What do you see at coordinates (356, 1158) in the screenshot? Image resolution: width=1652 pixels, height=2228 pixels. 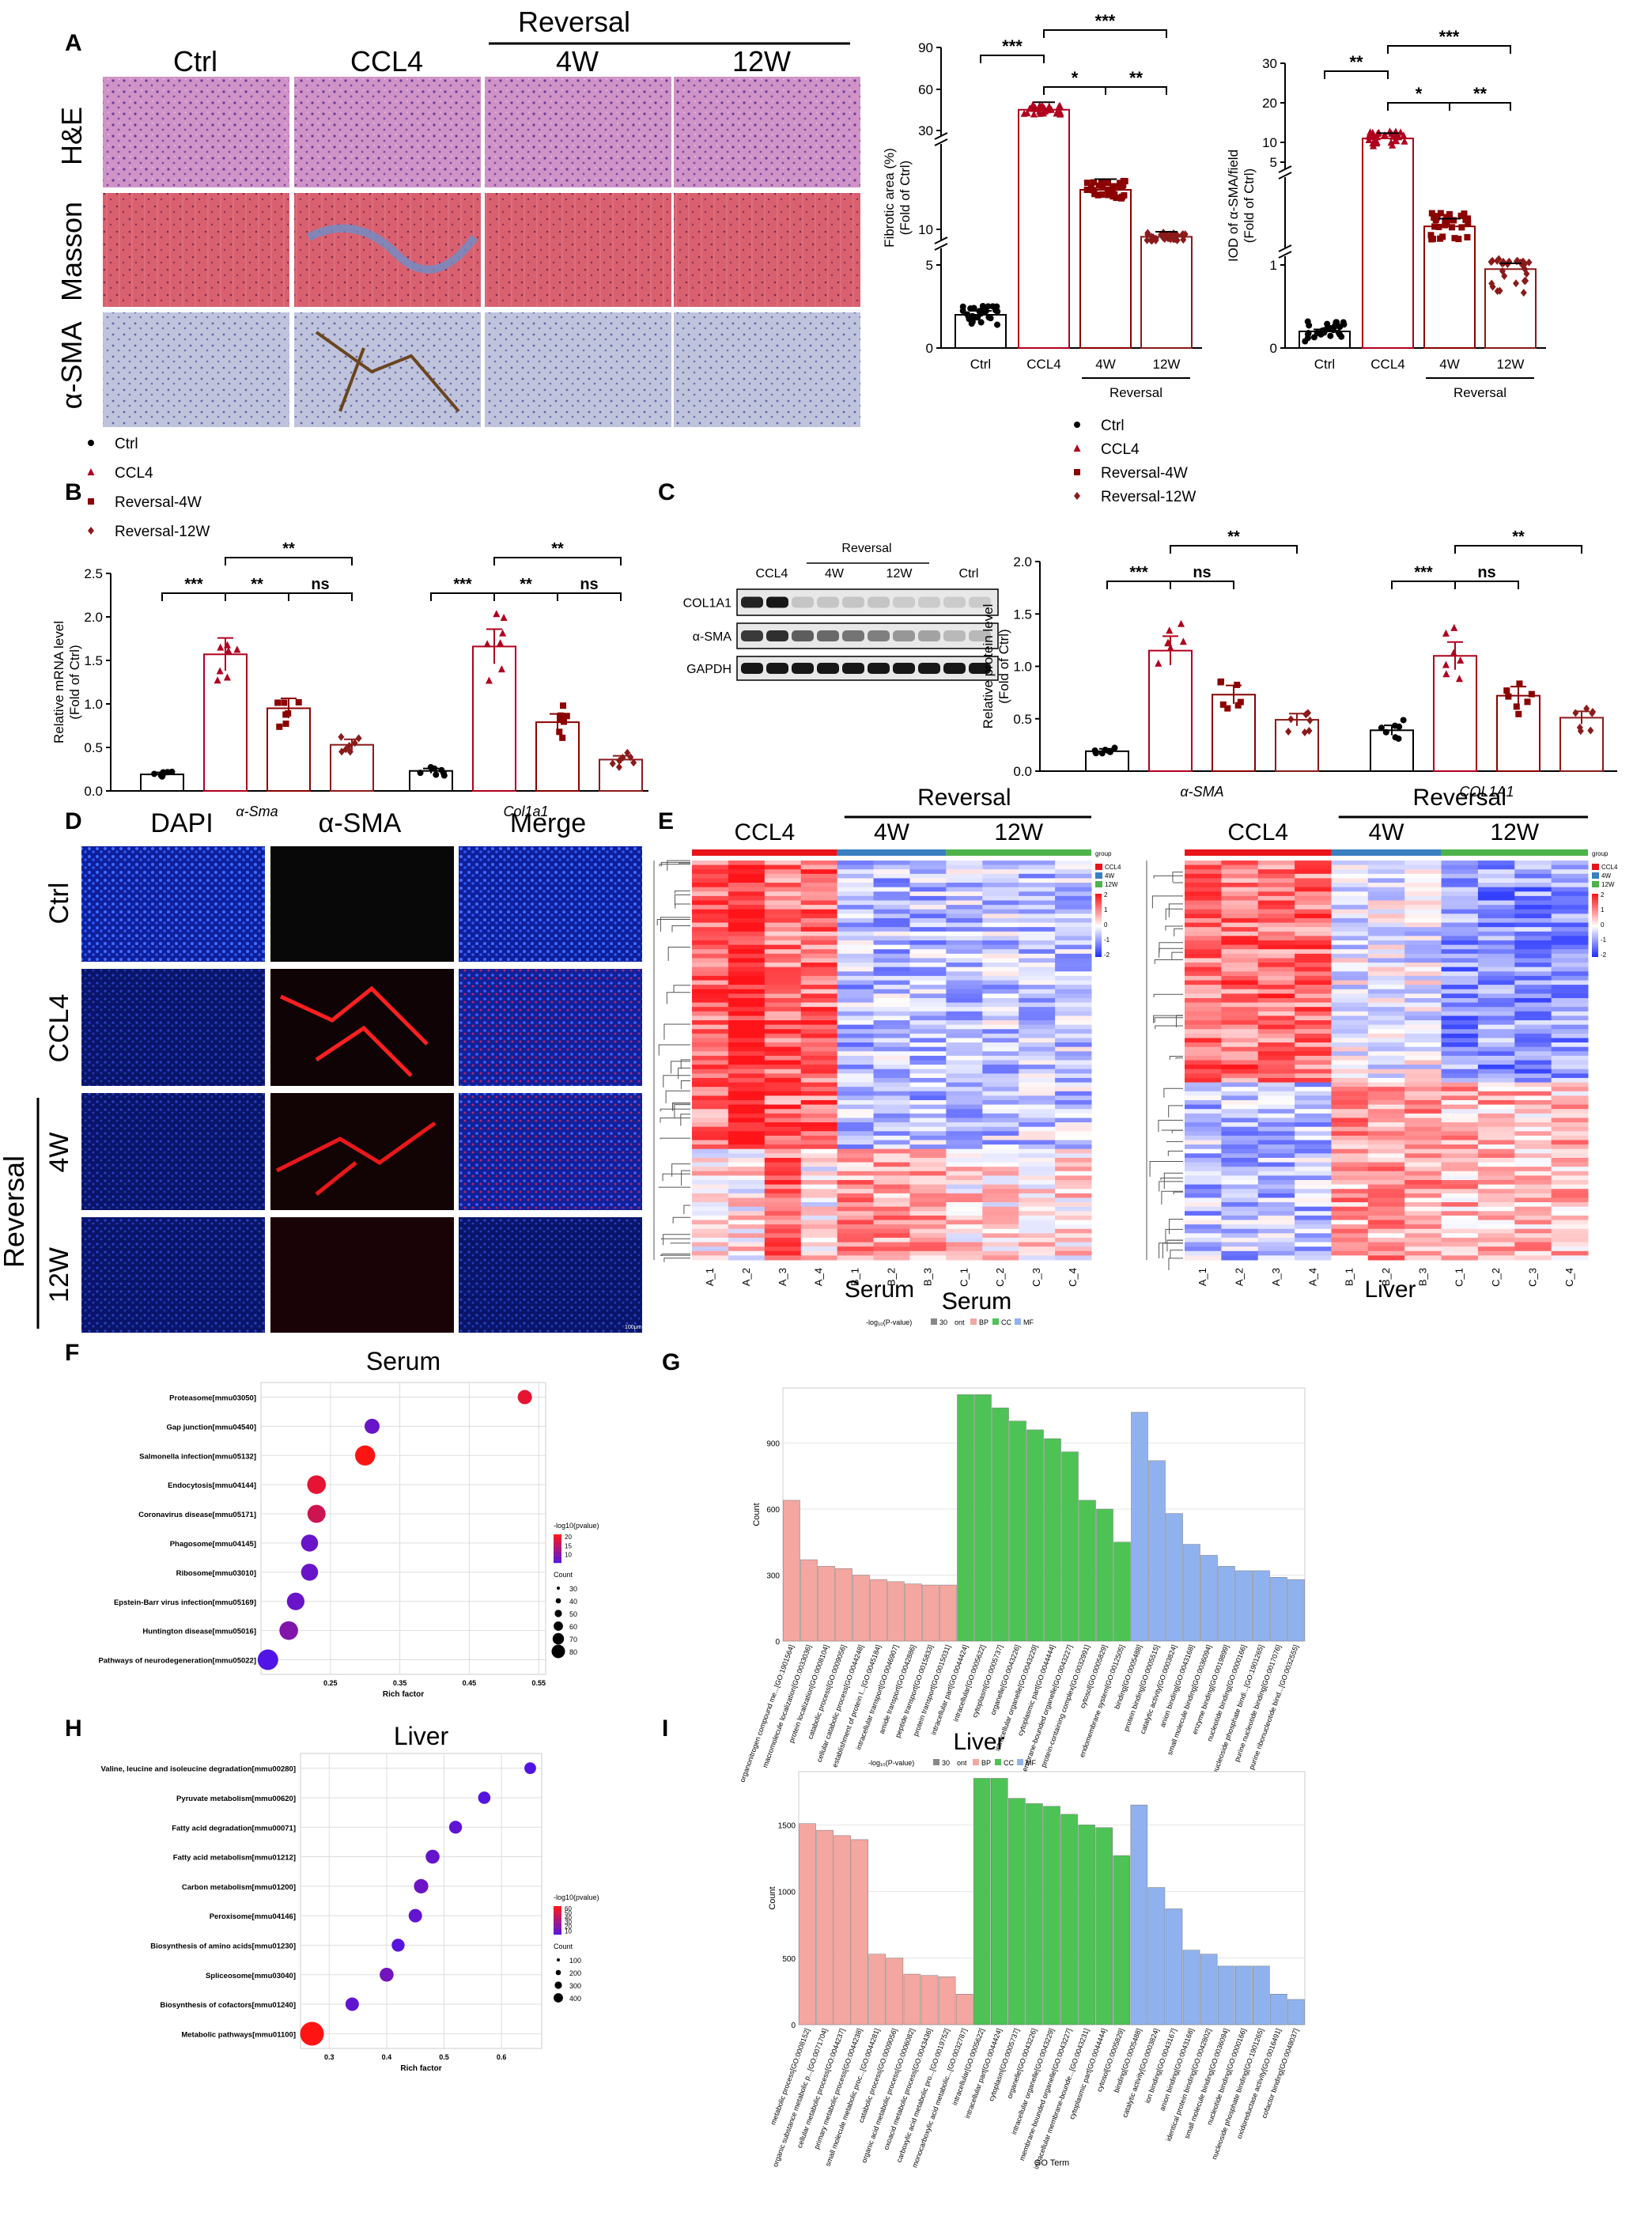 I see `sma-if-fibers-4w` at bounding box center [356, 1158].